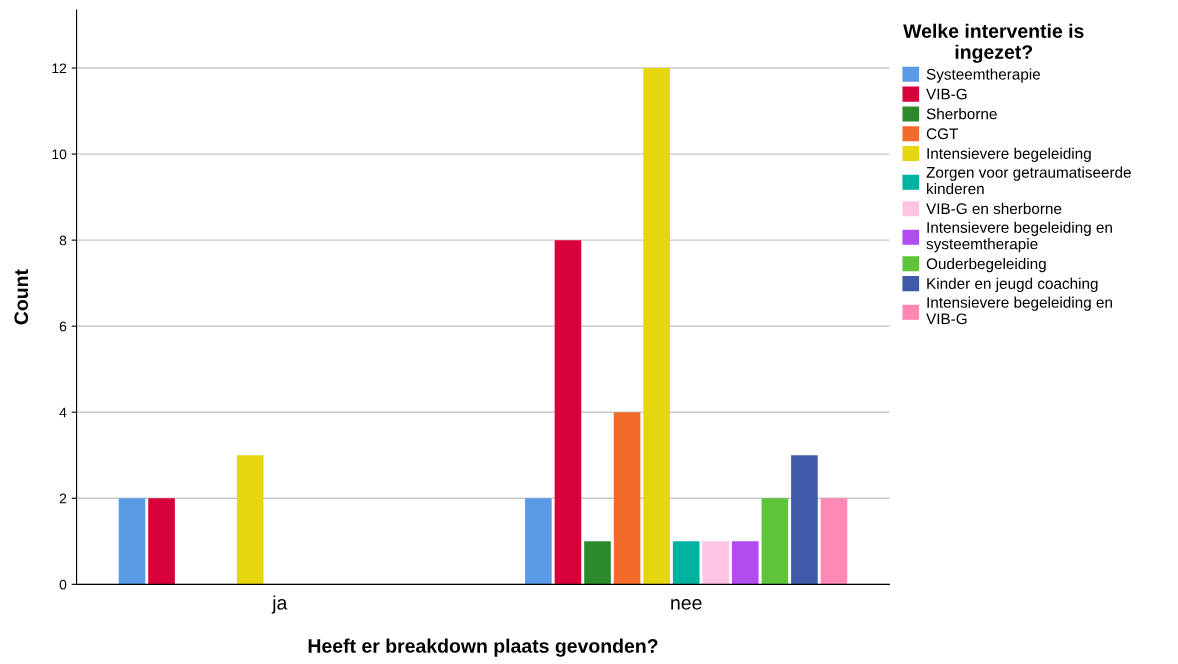 The height and width of the screenshot is (664, 1178). What do you see at coordinates (1009, 154) in the screenshot?
I see `legend-label: Intensievere begeleiding` at bounding box center [1009, 154].